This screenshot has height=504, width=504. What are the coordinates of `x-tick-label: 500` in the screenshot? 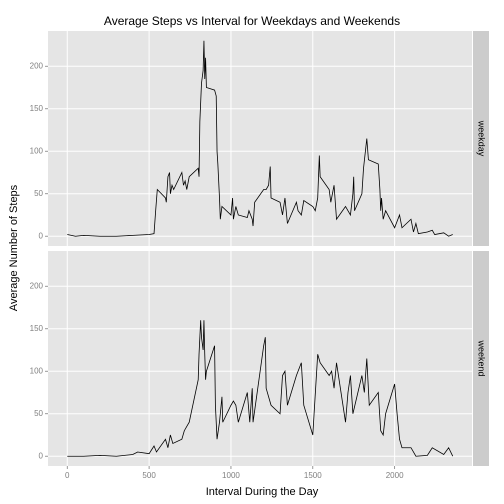 It's located at (149, 475).